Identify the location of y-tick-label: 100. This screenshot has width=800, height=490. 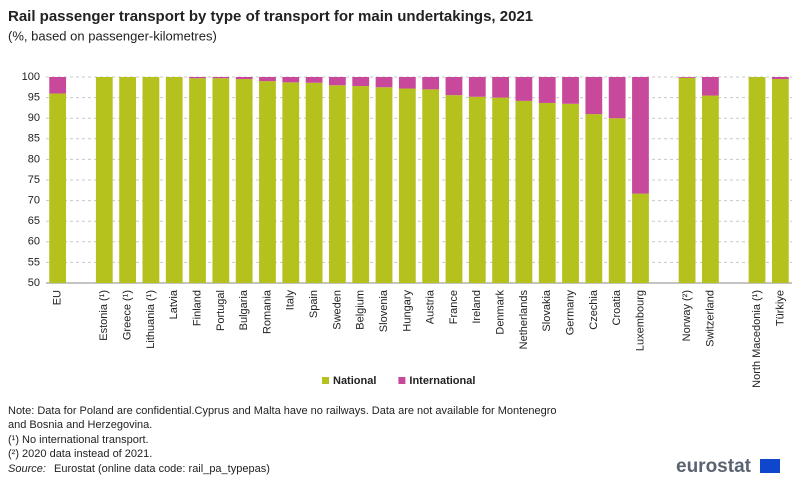
(31, 77).